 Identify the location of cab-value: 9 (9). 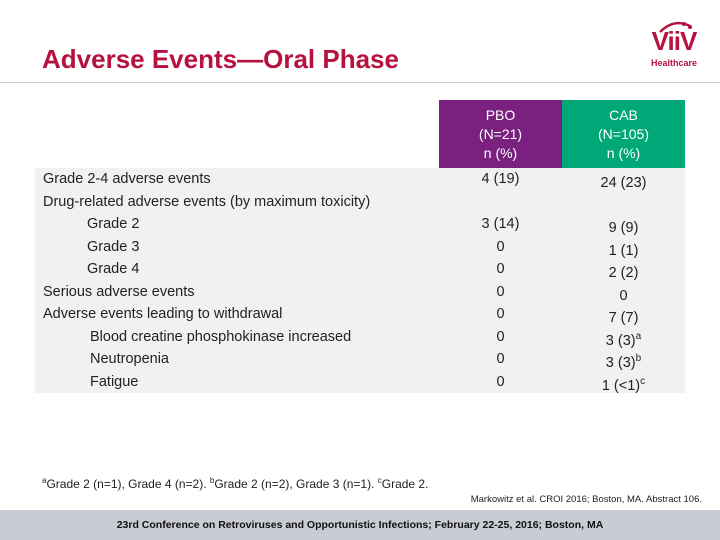
(623, 227).